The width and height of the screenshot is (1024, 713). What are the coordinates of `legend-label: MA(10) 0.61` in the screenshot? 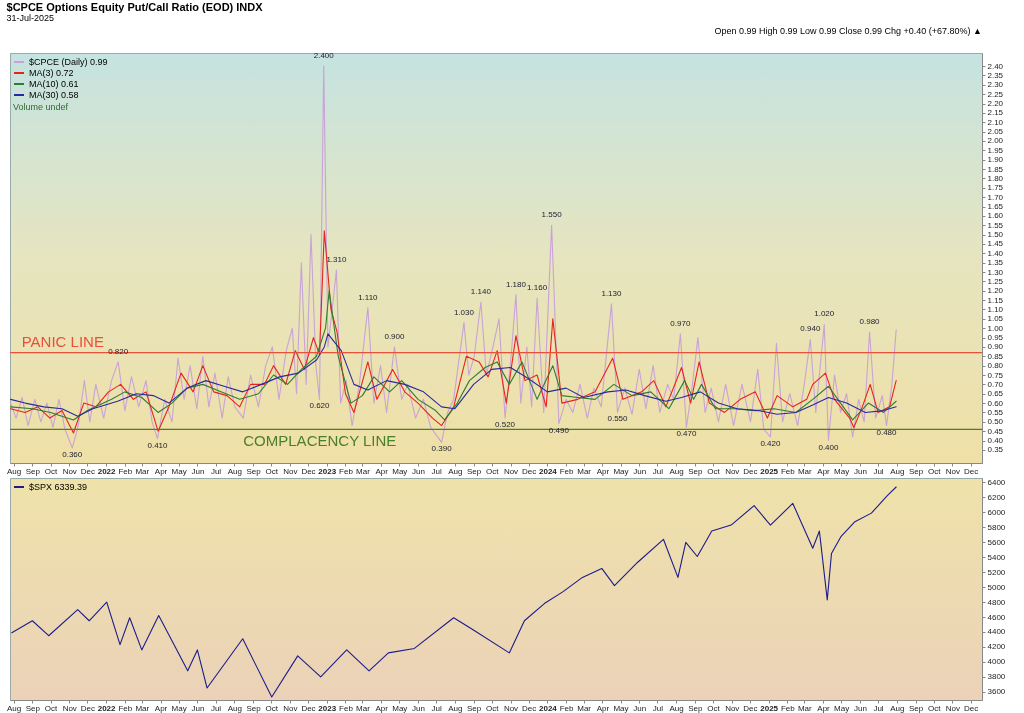 It's located at (54, 84).